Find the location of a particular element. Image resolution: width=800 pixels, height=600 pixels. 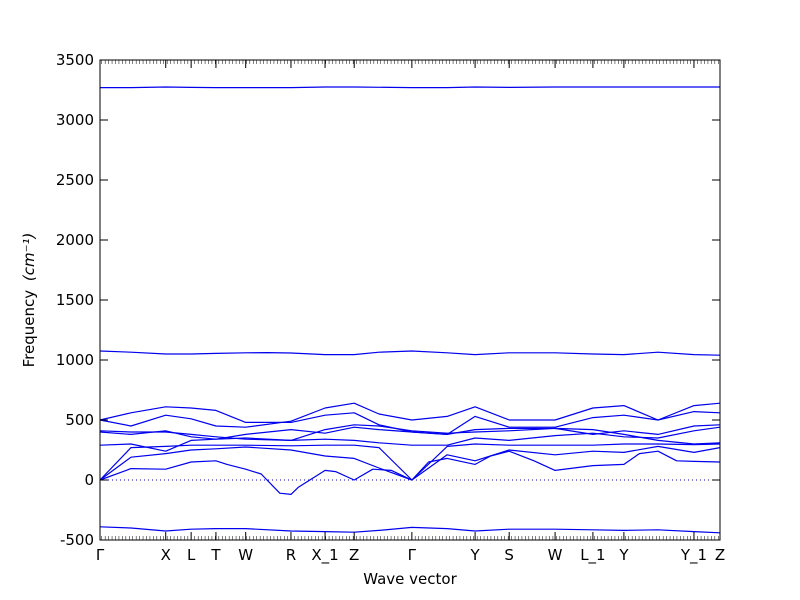

x-tick-label: X is located at coordinates (166, 555).